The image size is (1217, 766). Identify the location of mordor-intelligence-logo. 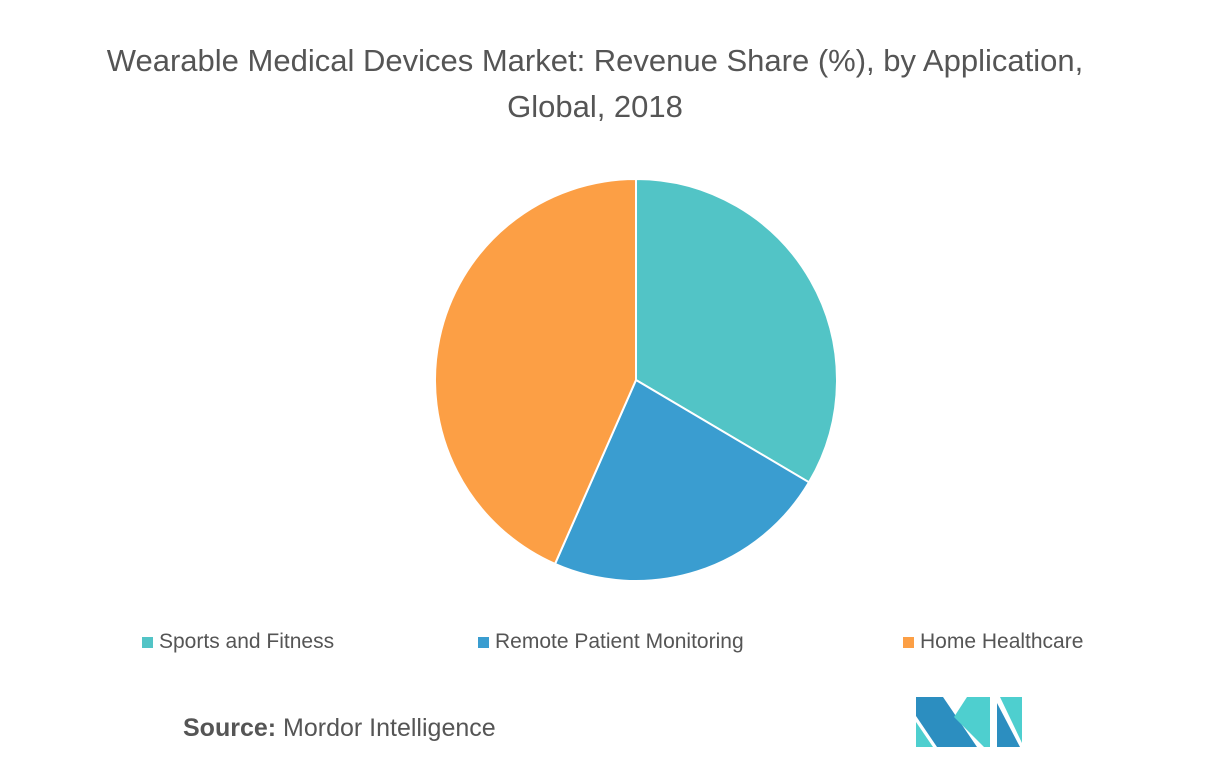
(969, 722).